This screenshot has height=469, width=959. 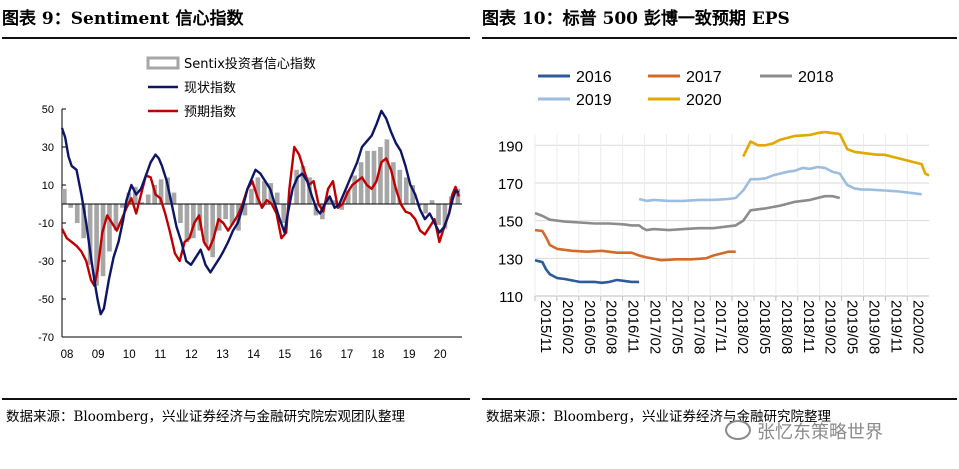 I want to click on eps-line-2018, so click(x=687, y=213).